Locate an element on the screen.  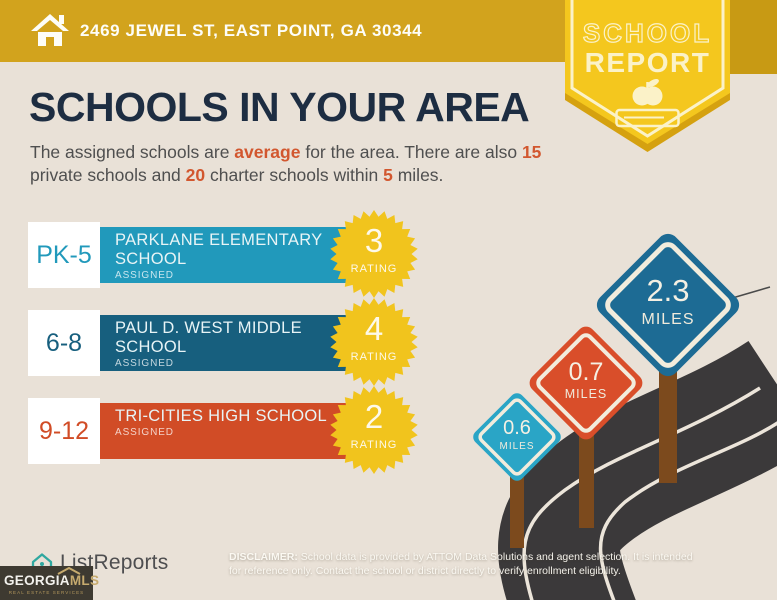
road-line-right is located at coordinates (687, 510).